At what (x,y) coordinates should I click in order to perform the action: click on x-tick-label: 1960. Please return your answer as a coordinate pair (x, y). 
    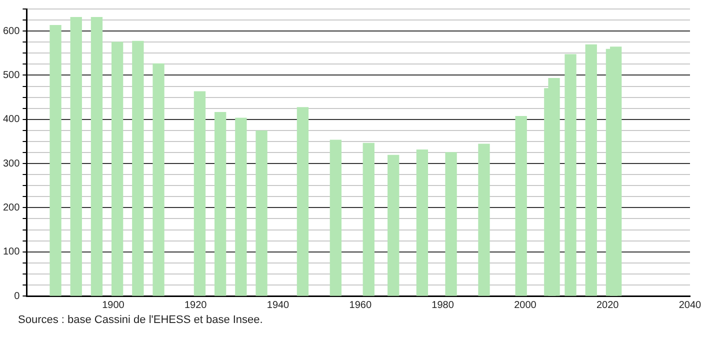
    Looking at the image, I should click on (360, 305).